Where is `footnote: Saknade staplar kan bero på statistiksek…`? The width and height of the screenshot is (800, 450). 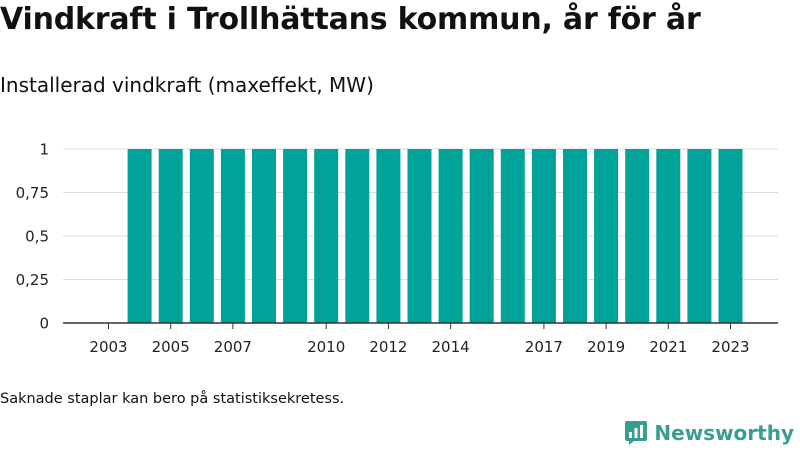 footnote: Saknade staplar kan bero på statistiksek… is located at coordinates (172, 399).